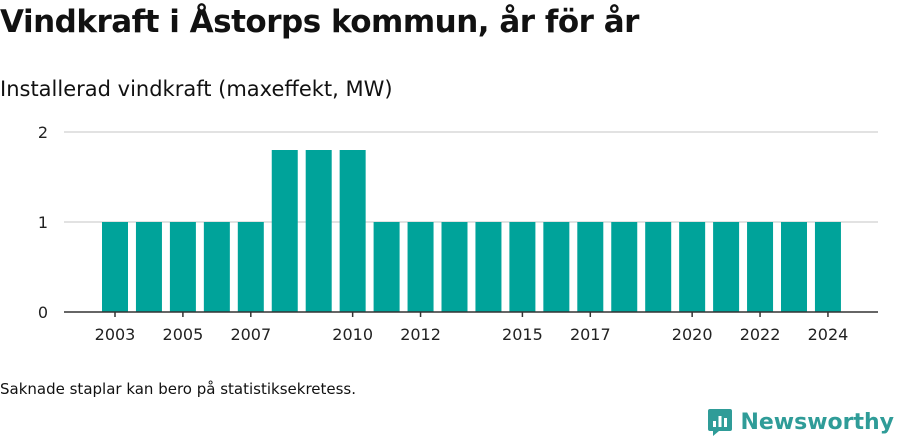 This screenshot has width=900, height=439. What do you see at coordinates (352, 334) in the screenshot?
I see `x-tick-label: 2010` at bounding box center [352, 334].